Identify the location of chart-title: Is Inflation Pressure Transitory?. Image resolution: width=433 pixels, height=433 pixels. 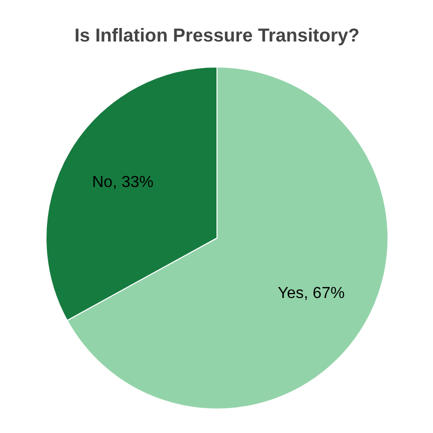
(217, 35).